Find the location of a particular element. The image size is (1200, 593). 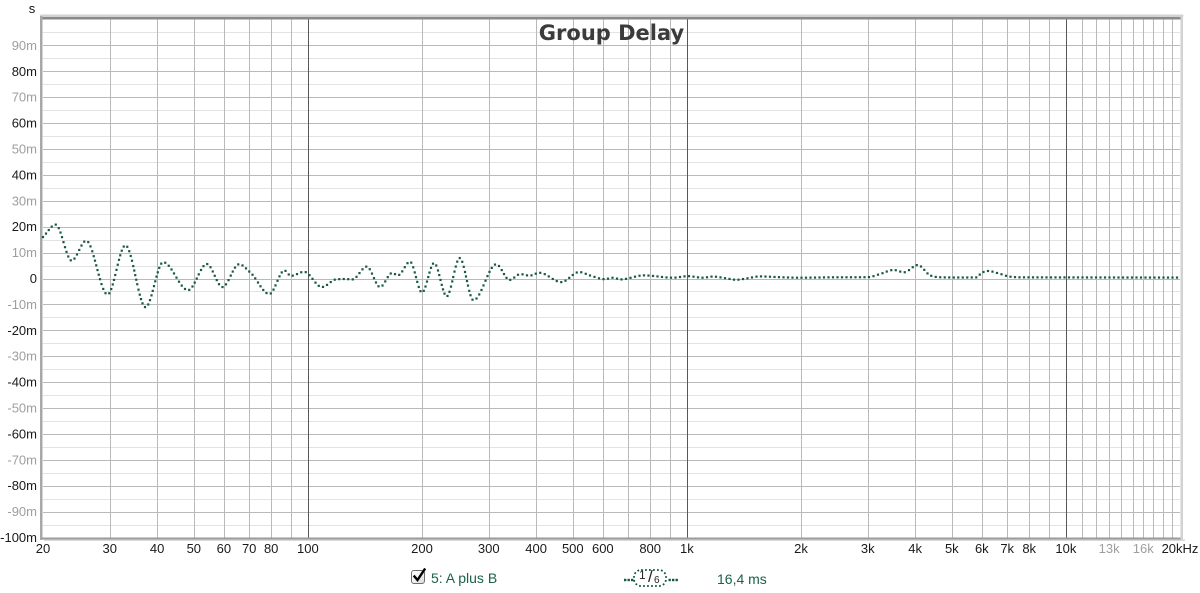

x-tick-label: 80 is located at coordinates (271, 548).